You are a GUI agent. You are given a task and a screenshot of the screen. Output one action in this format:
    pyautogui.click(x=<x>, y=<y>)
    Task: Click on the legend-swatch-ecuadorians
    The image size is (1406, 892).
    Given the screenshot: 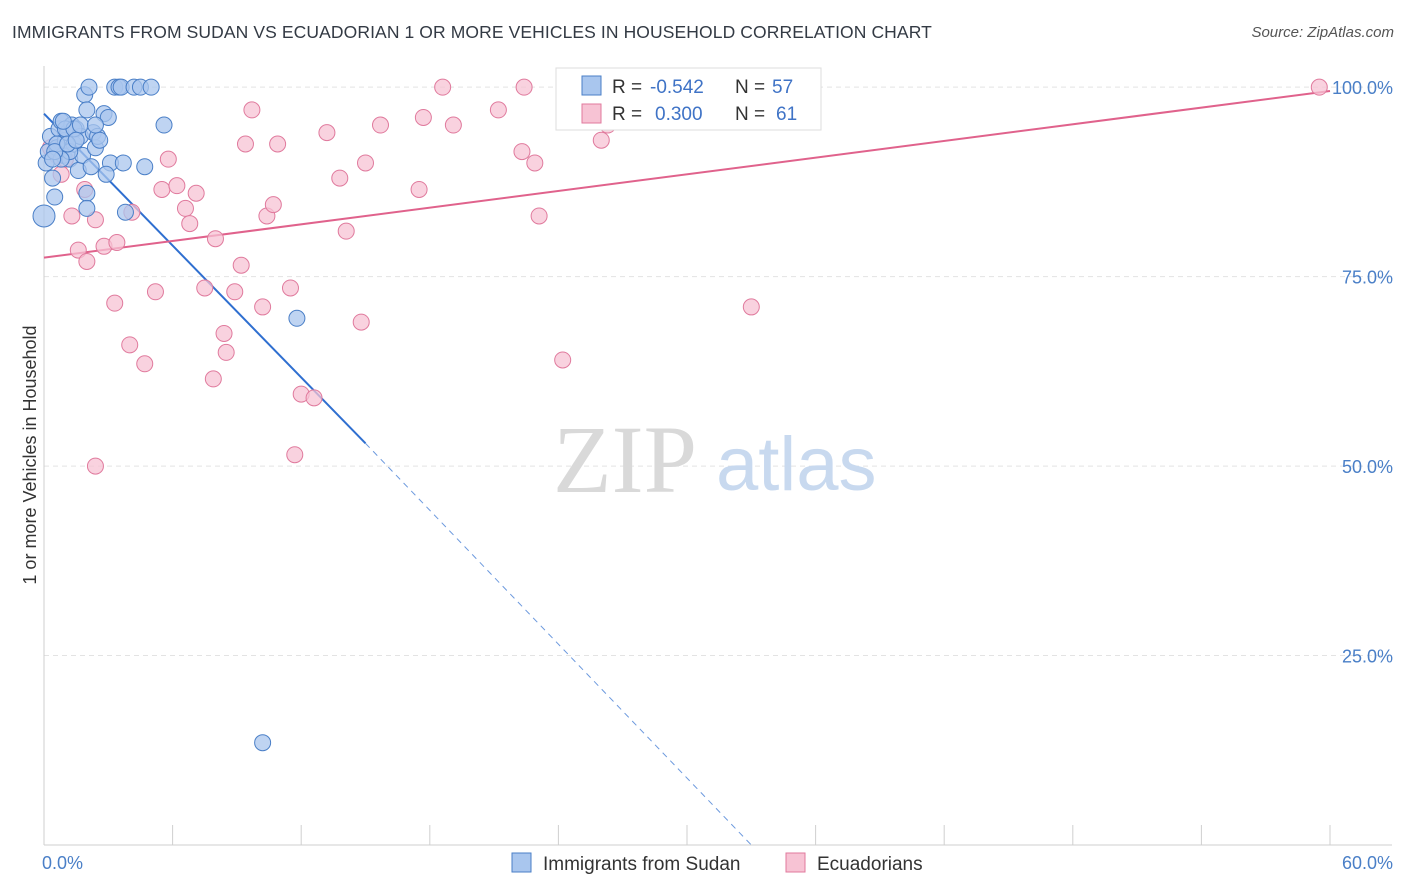 What is the action you would take?
    pyautogui.click(x=591, y=113)
    